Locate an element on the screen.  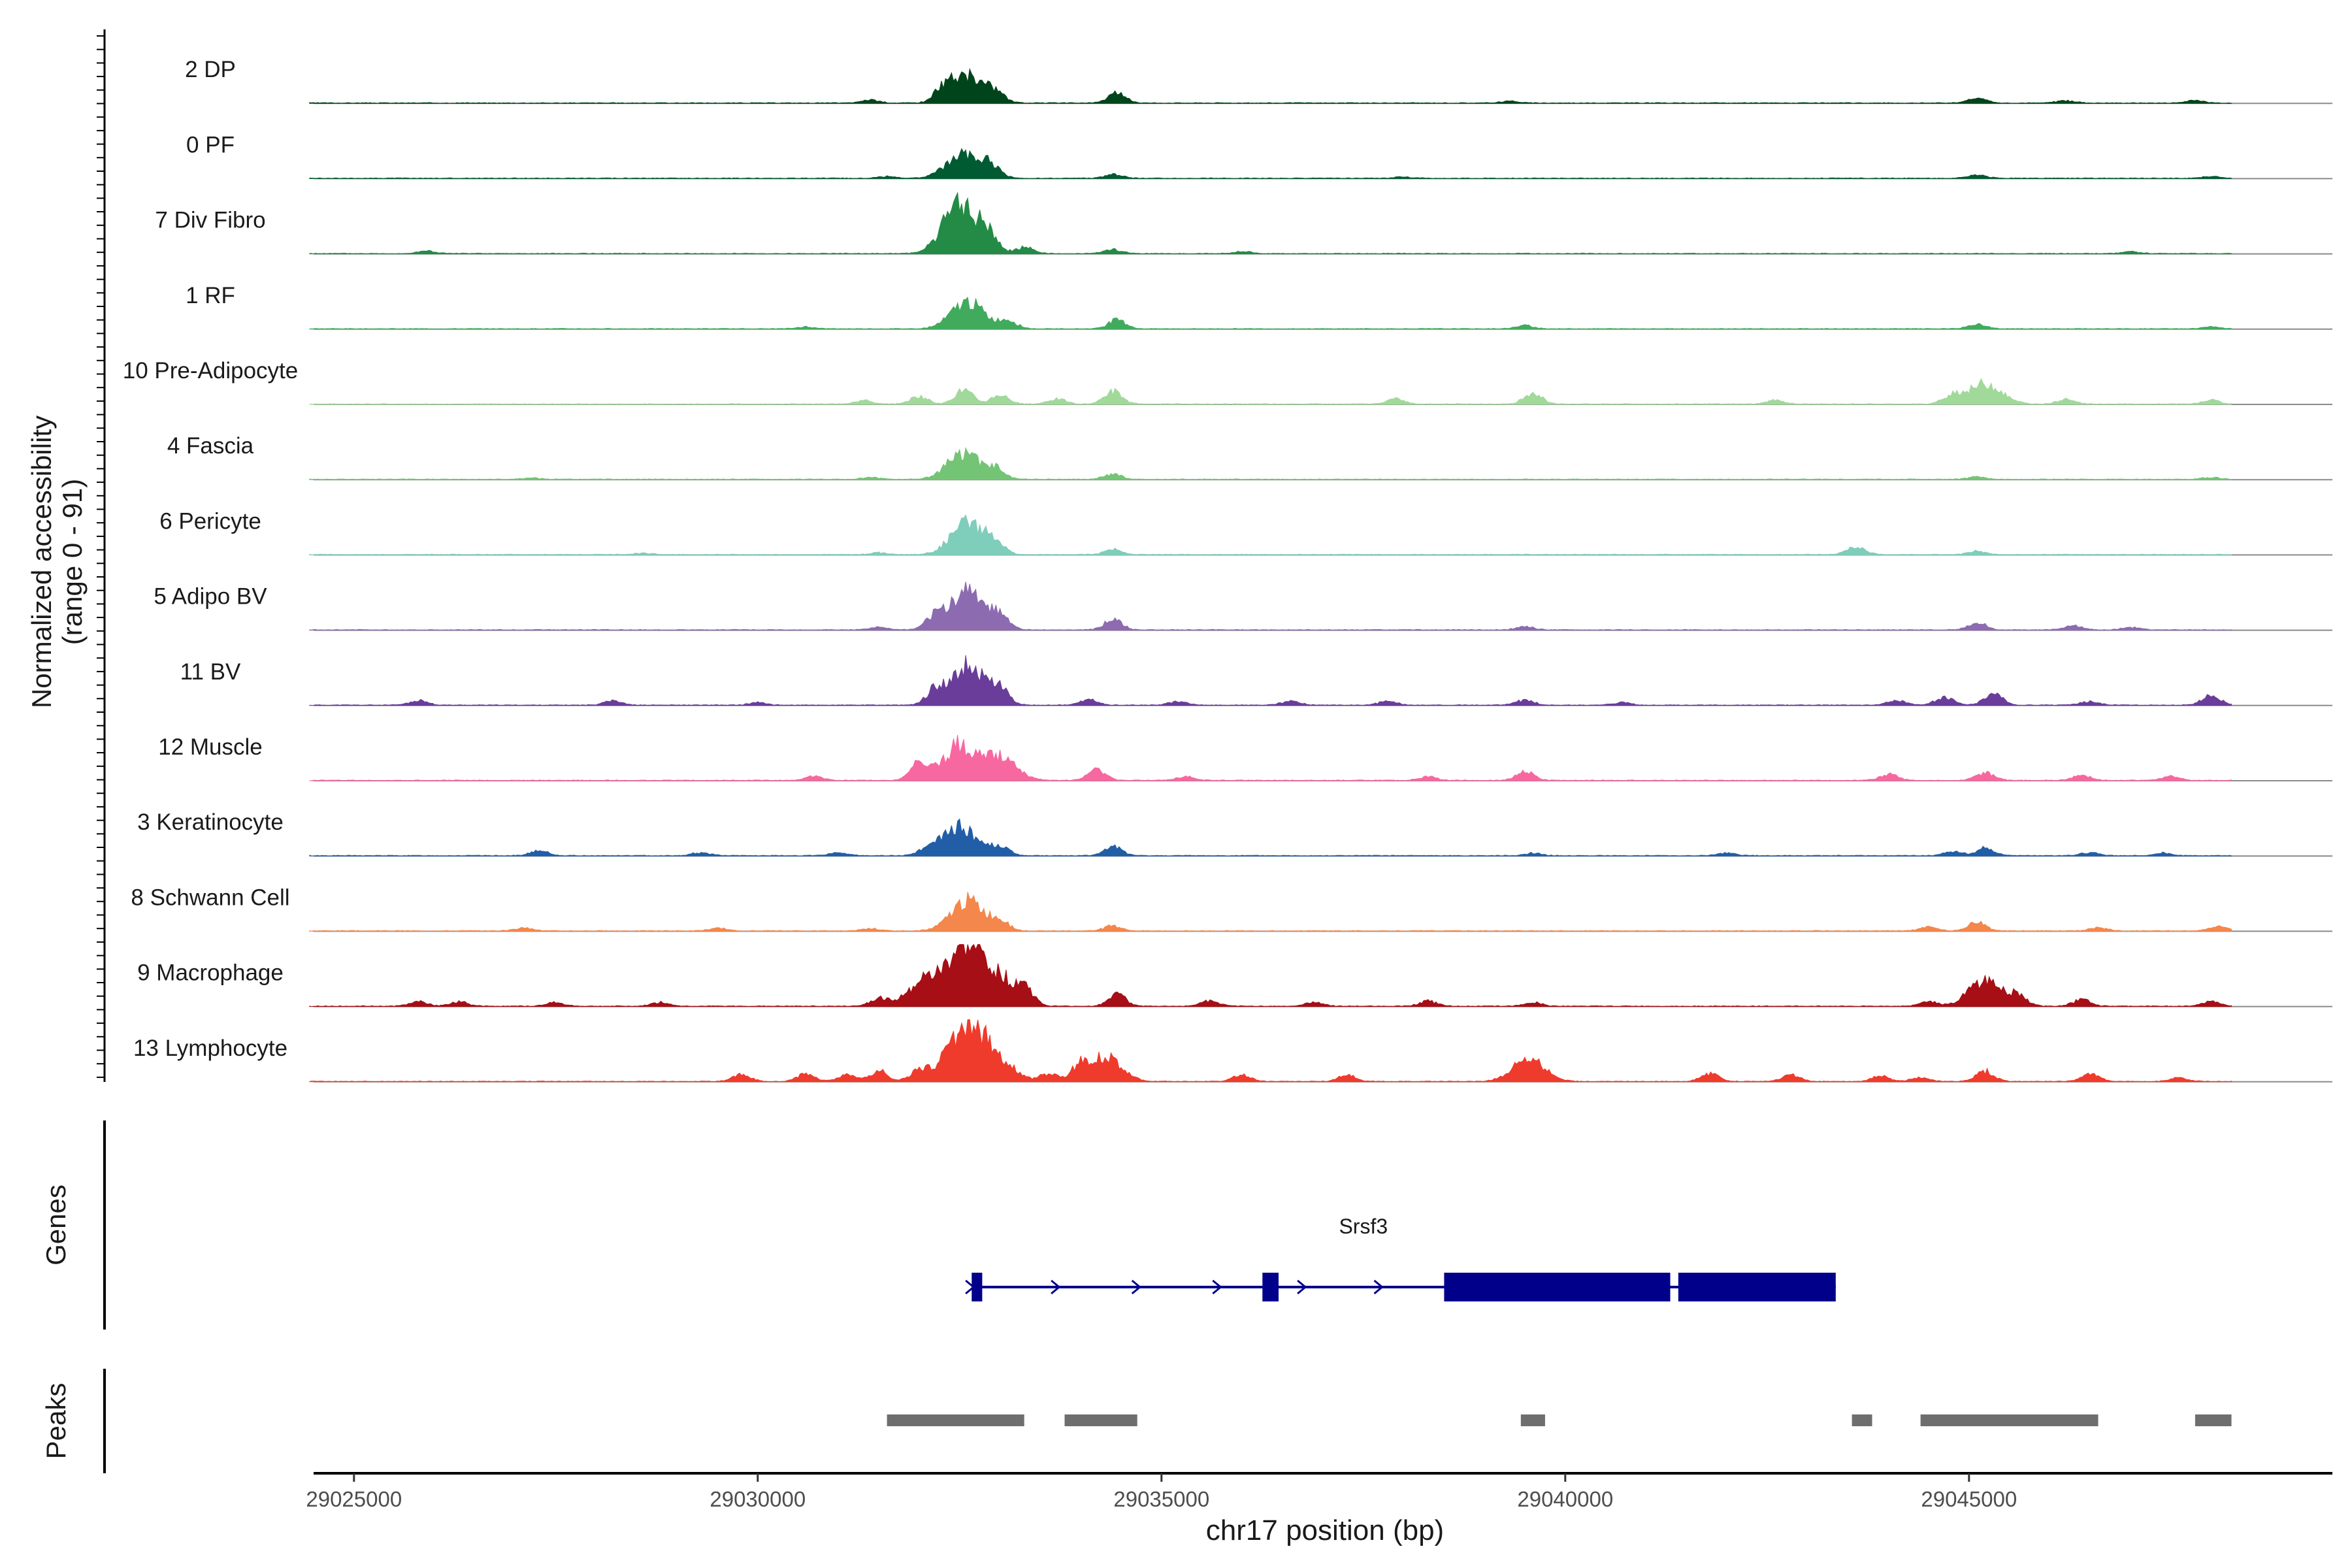
track-label: 10 Pre-Adipocyte is located at coordinates (210, 371).